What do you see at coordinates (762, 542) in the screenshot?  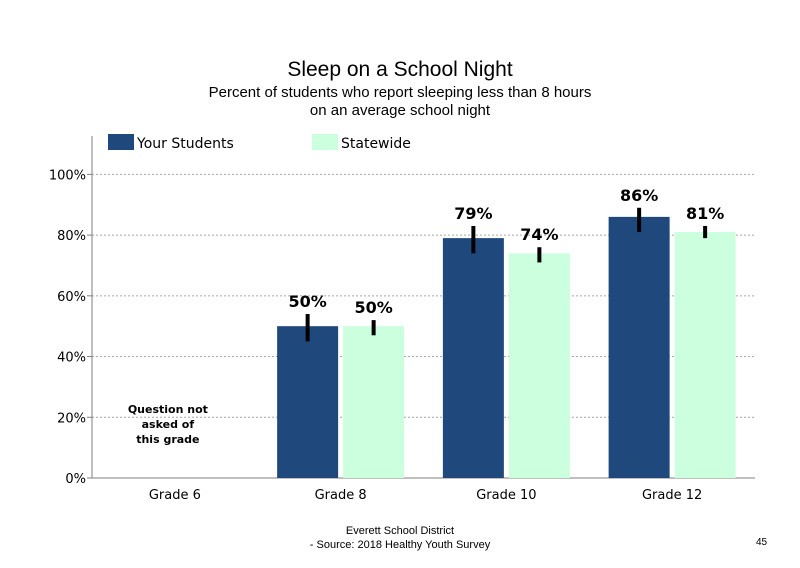 I see `page-number: 45` at bounding box center [762, 542].